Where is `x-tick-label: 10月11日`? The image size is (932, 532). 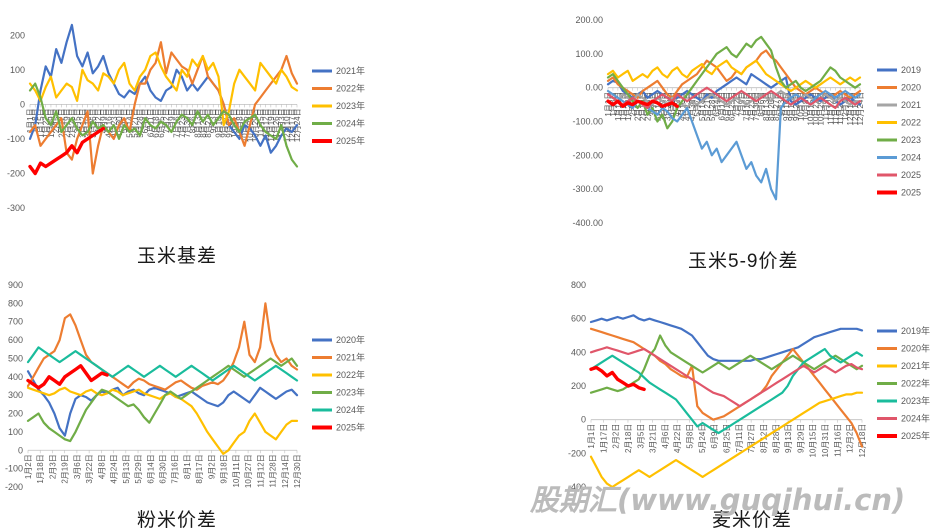 x-tick-label: 10月11日 is located at coordinates (236, 470).